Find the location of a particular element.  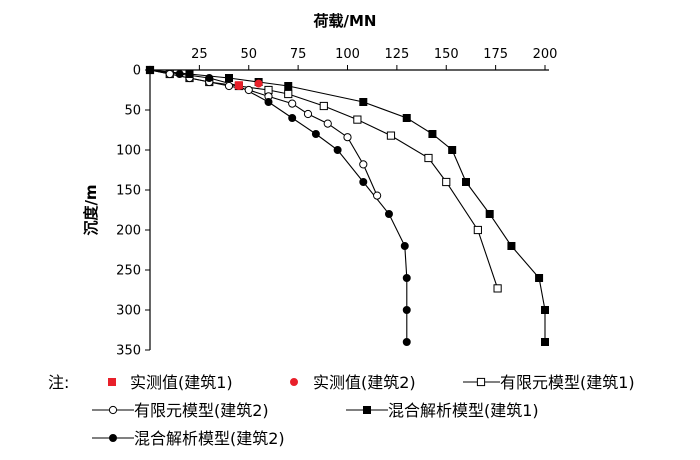

y-tick-label: 100 is located at coordinates (128, 151).